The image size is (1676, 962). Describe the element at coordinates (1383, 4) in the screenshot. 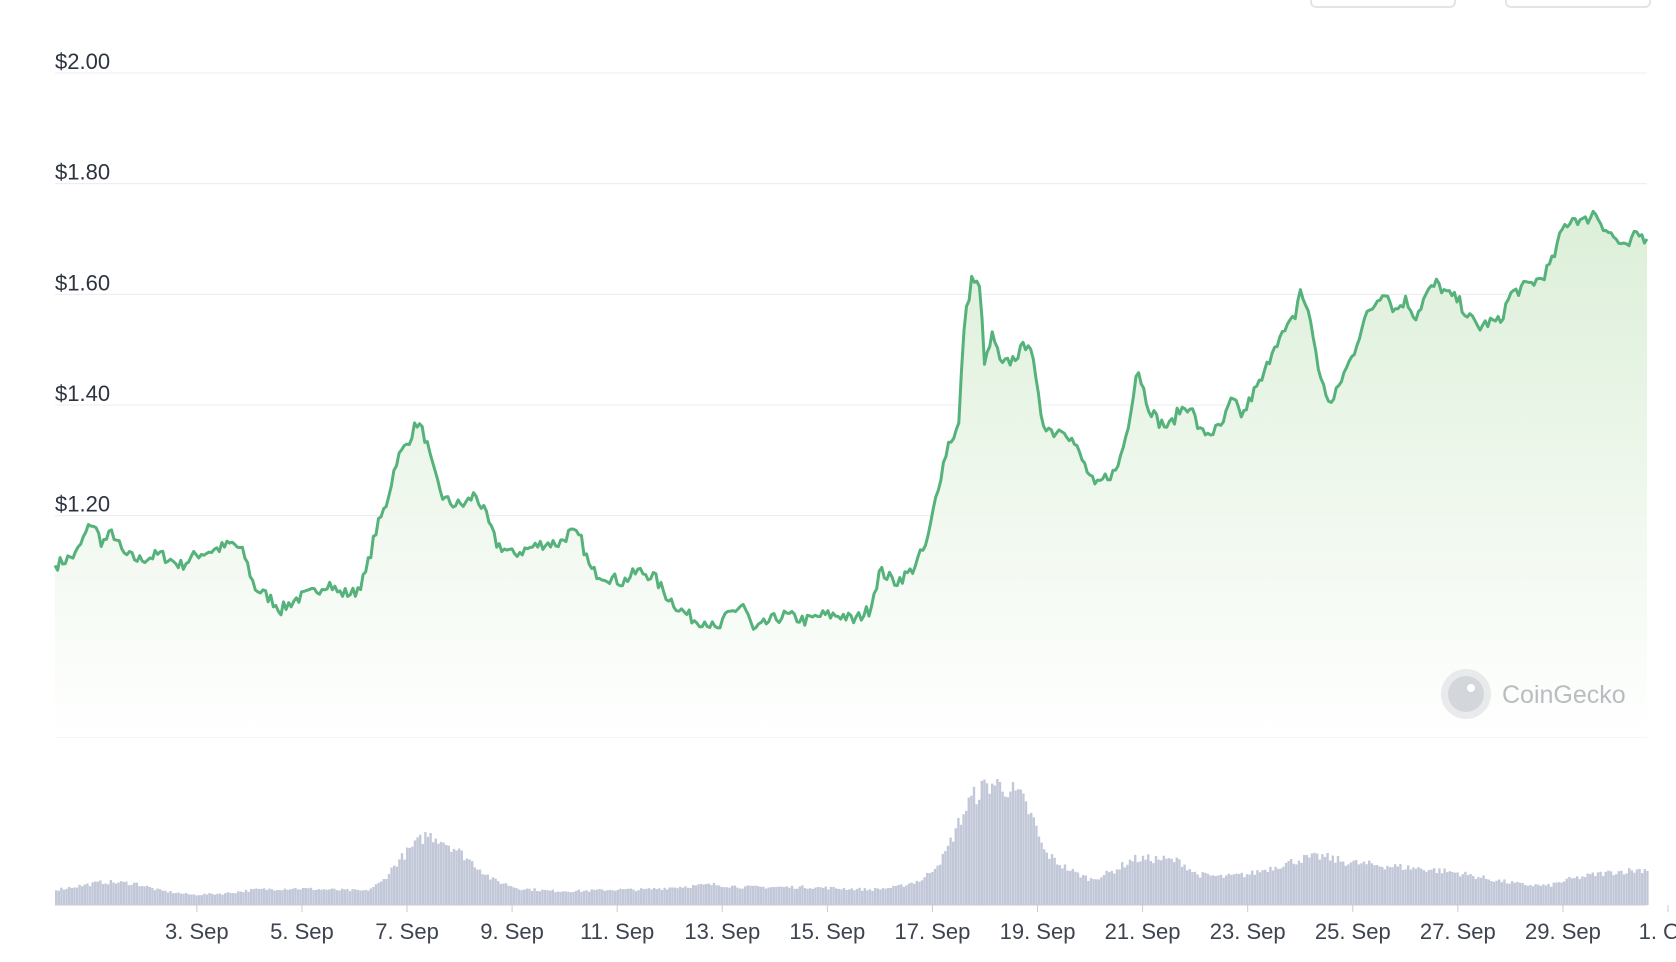

I see `range-button-left` at that location.